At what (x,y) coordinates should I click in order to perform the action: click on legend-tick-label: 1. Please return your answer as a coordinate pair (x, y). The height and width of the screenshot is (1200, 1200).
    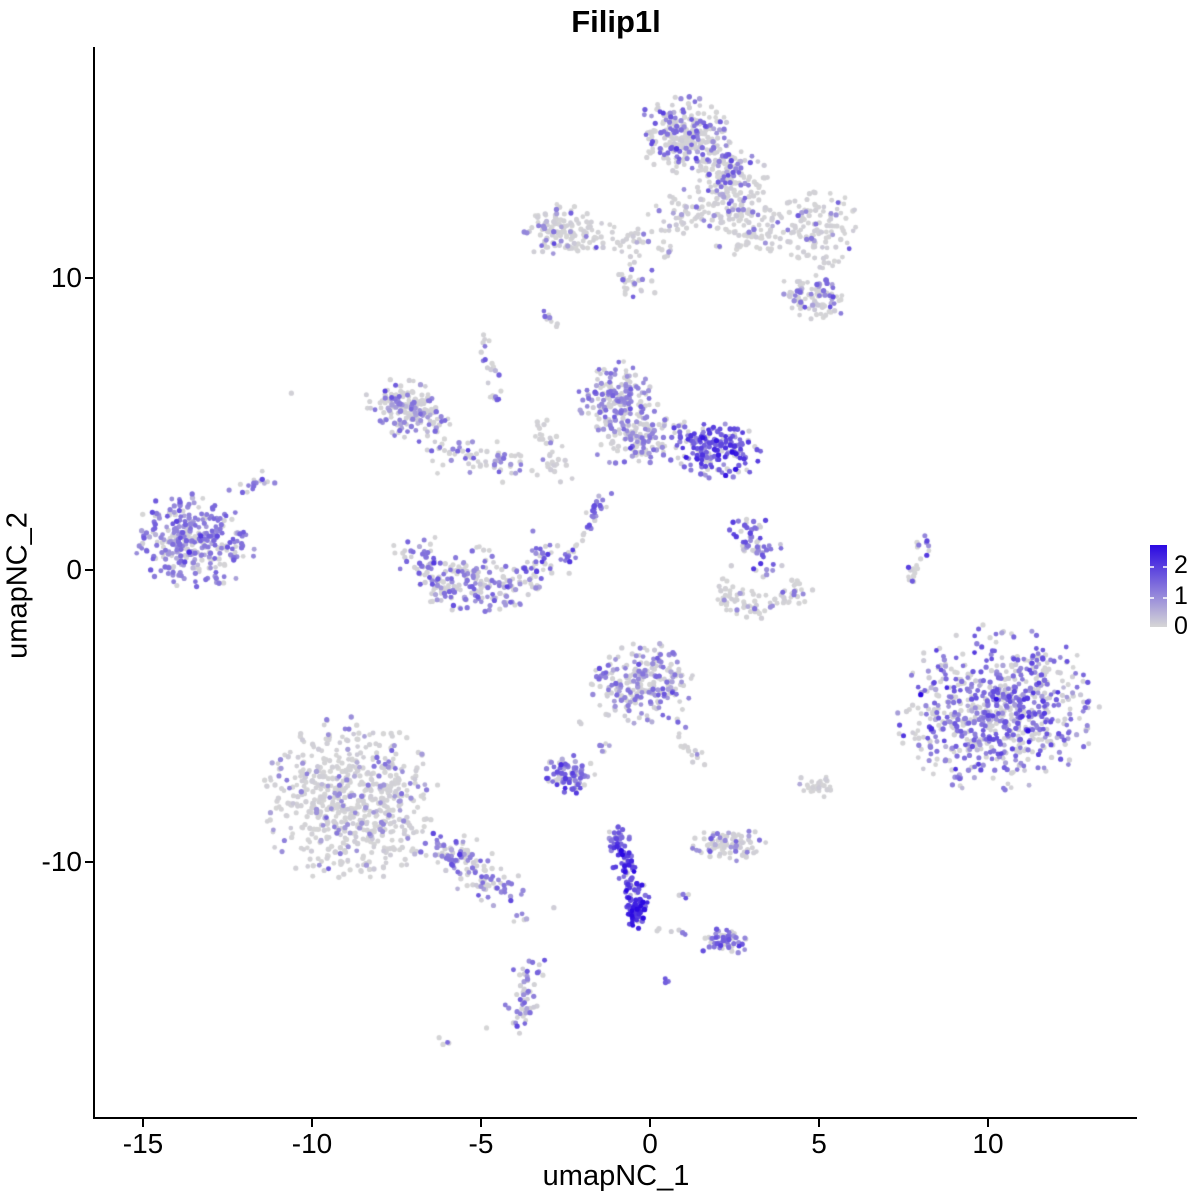
    Looking at the image, I should click on (1181, 595).